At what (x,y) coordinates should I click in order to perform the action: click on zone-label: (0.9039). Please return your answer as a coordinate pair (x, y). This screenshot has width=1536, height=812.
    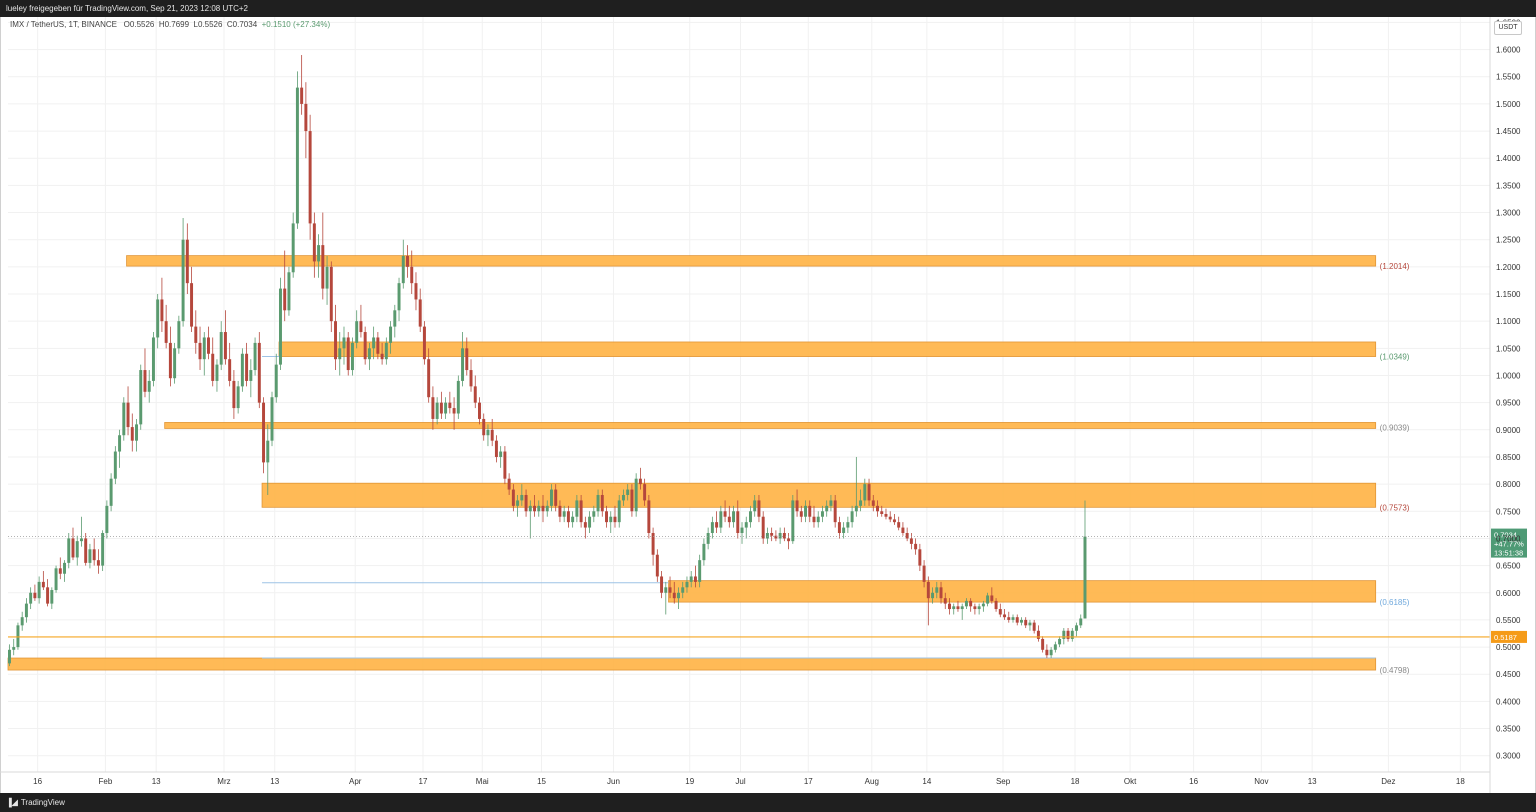
    Looking at the image, I should click on (1395, 428).